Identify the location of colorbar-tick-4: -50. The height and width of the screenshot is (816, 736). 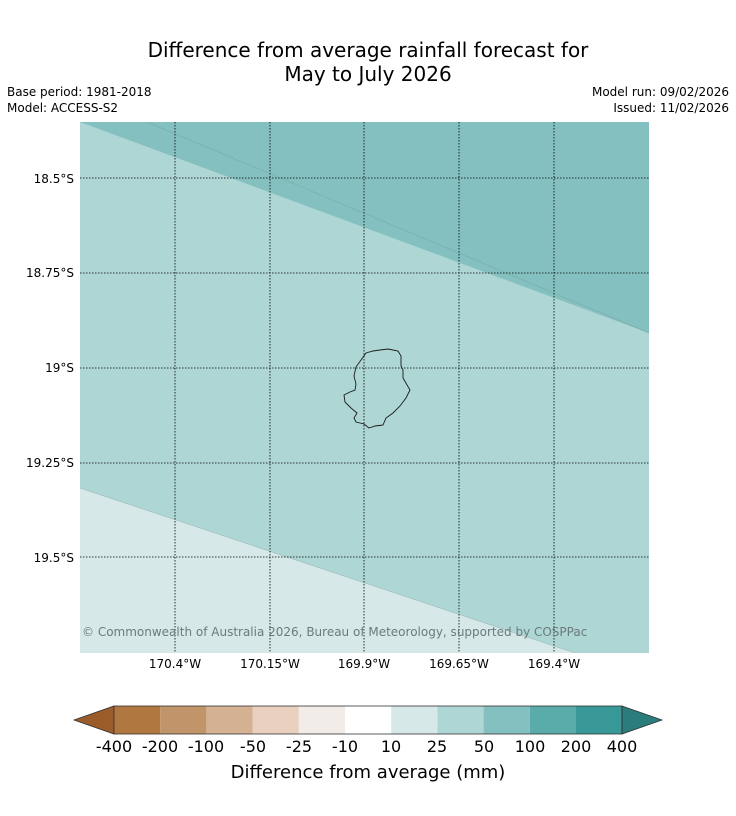
(253, 746).